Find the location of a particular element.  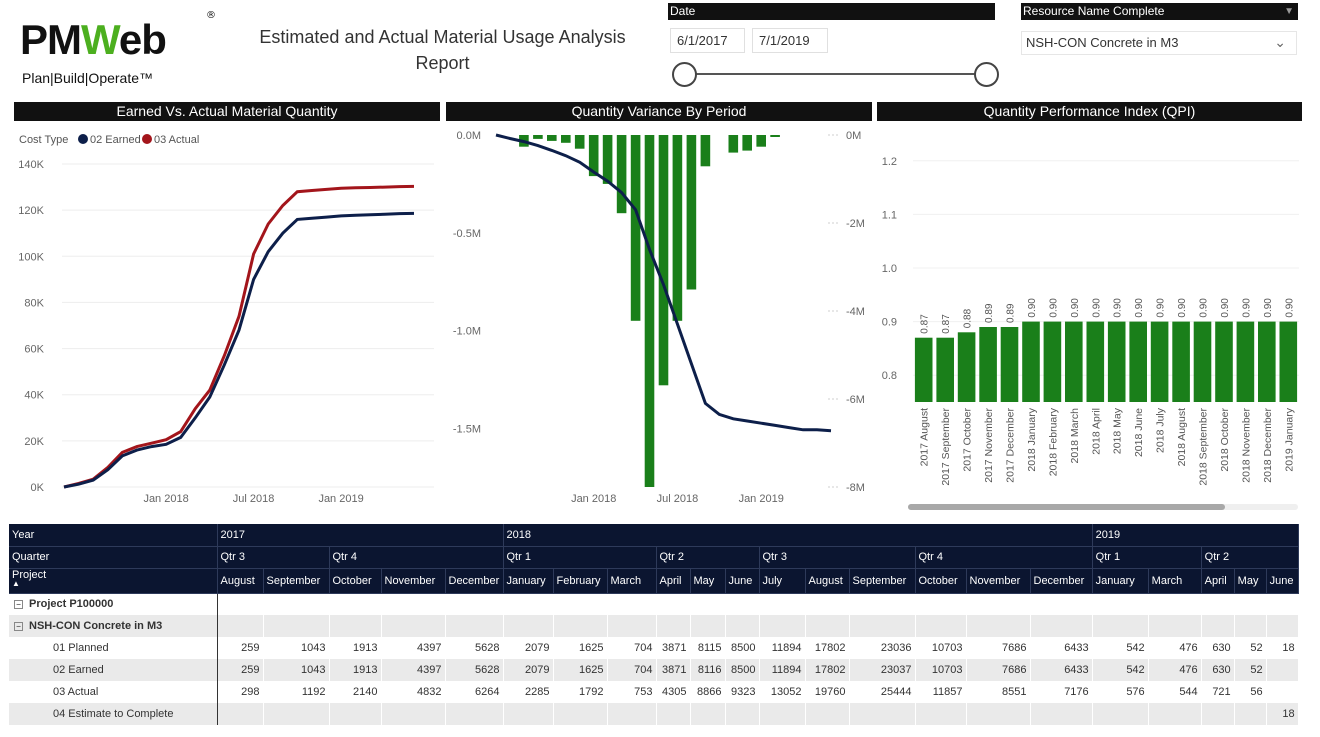

year-header: 2019 is located at coordinates (1195, 535).